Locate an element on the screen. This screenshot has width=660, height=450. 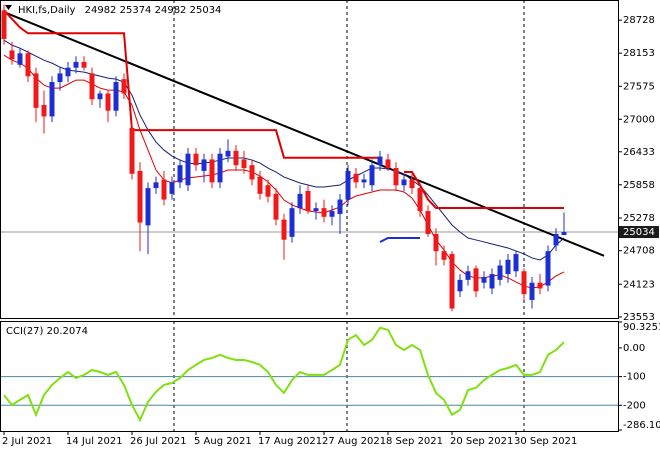
close: 25034 is located at coordinates (206, 10).